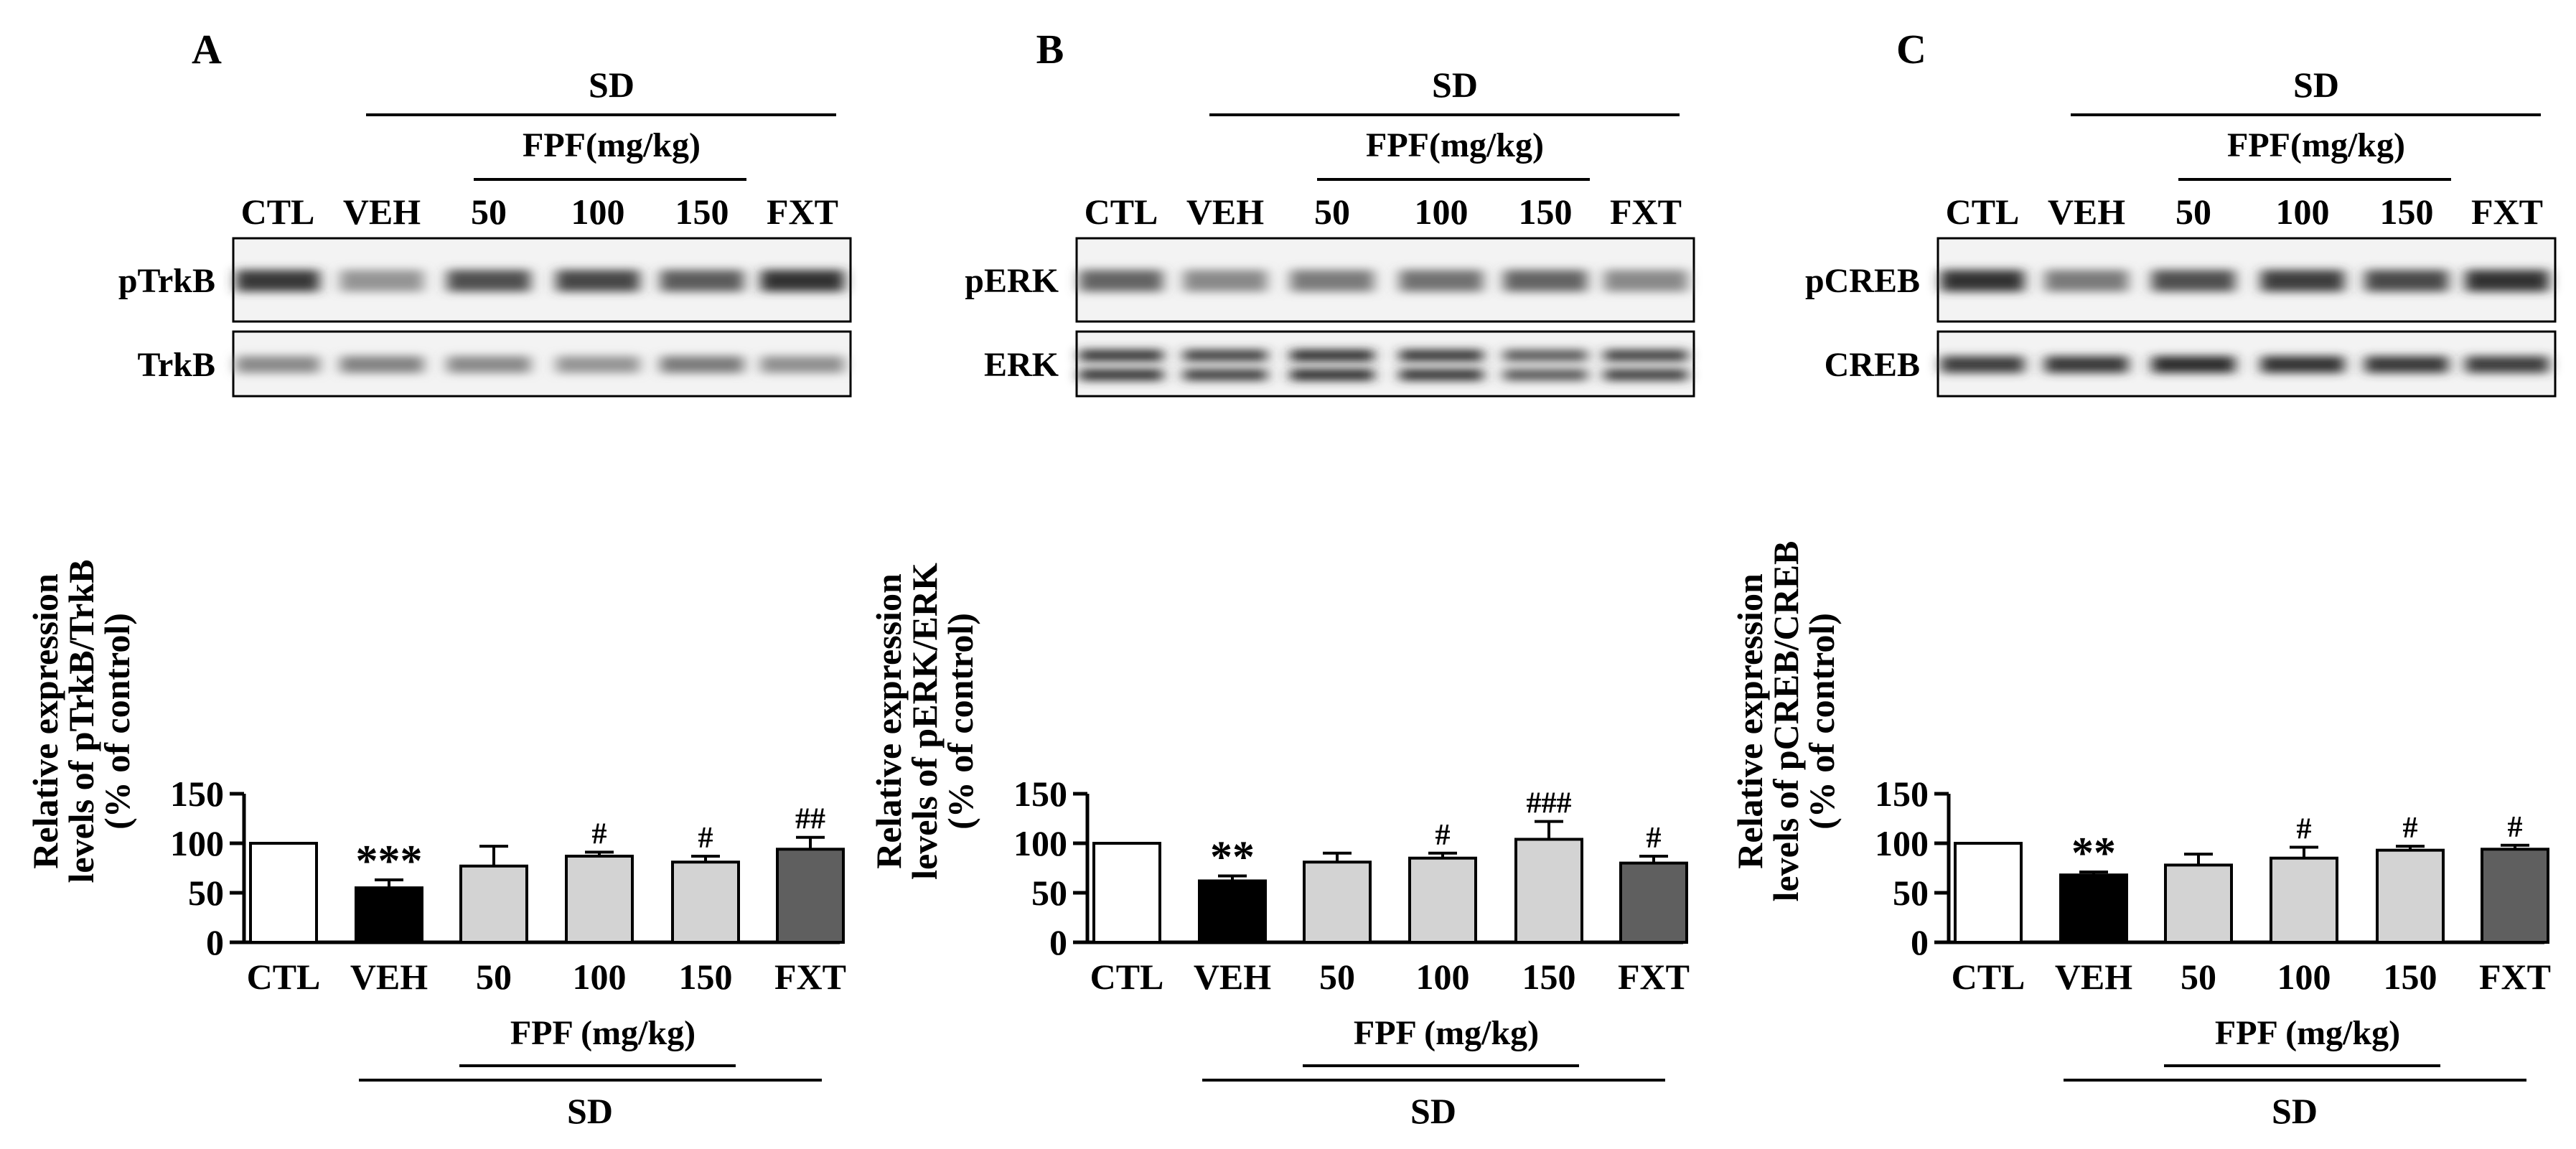 The height and width of the screenshot is (1149, 2576). I want to click on significance-label: **, so click(1233, 857).